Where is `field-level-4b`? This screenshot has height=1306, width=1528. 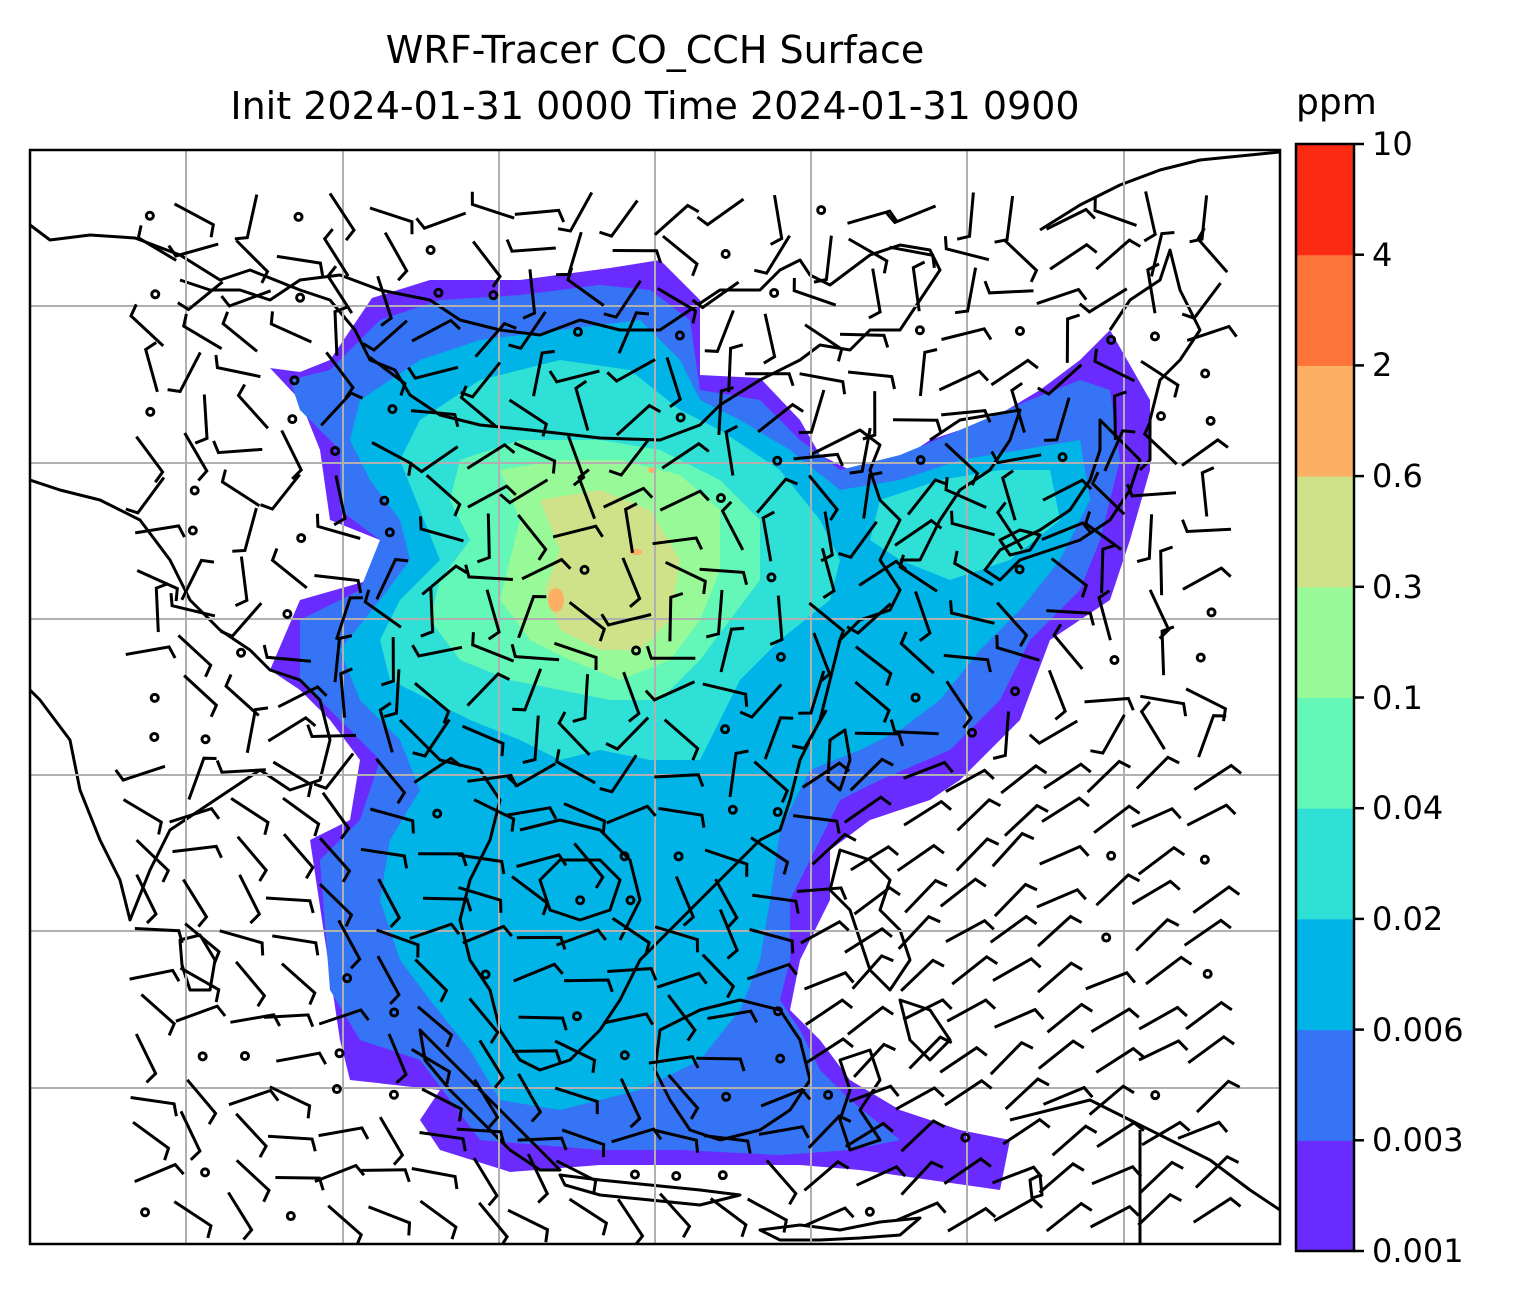
field-level-4b is located at coordinates (965, 525).